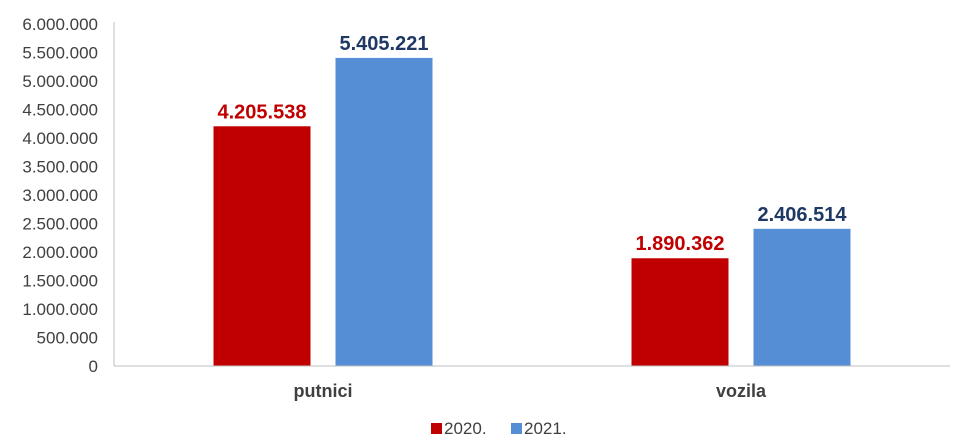 This screenshot has height=437, width=964. What do you see at coordinates (60, 167) in the screenshot?
I see `y-tick-label: 3.500.000` at bounding box center [60, 167].